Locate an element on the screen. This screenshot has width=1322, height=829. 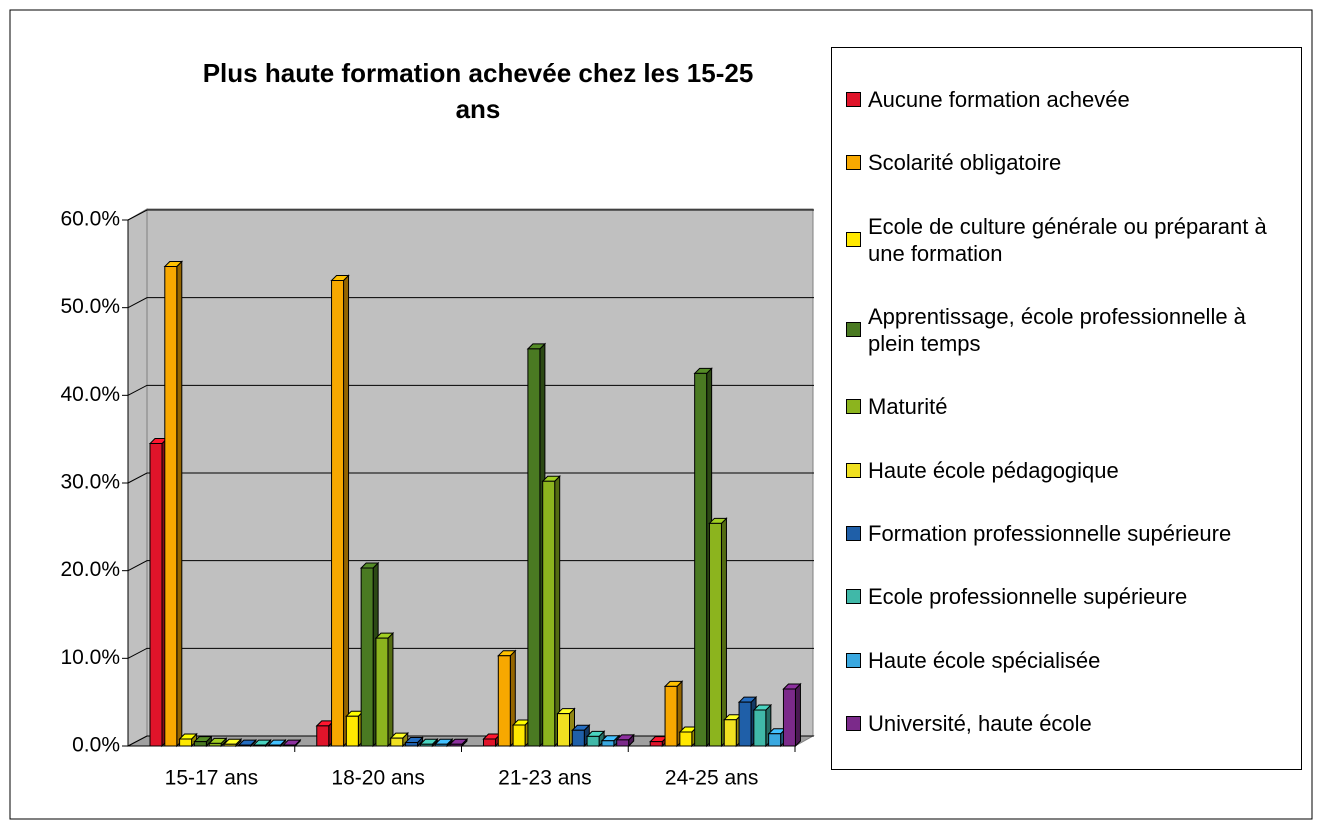
legend-item: Scolarité obligatoire is located at coordinates (1073, 162).